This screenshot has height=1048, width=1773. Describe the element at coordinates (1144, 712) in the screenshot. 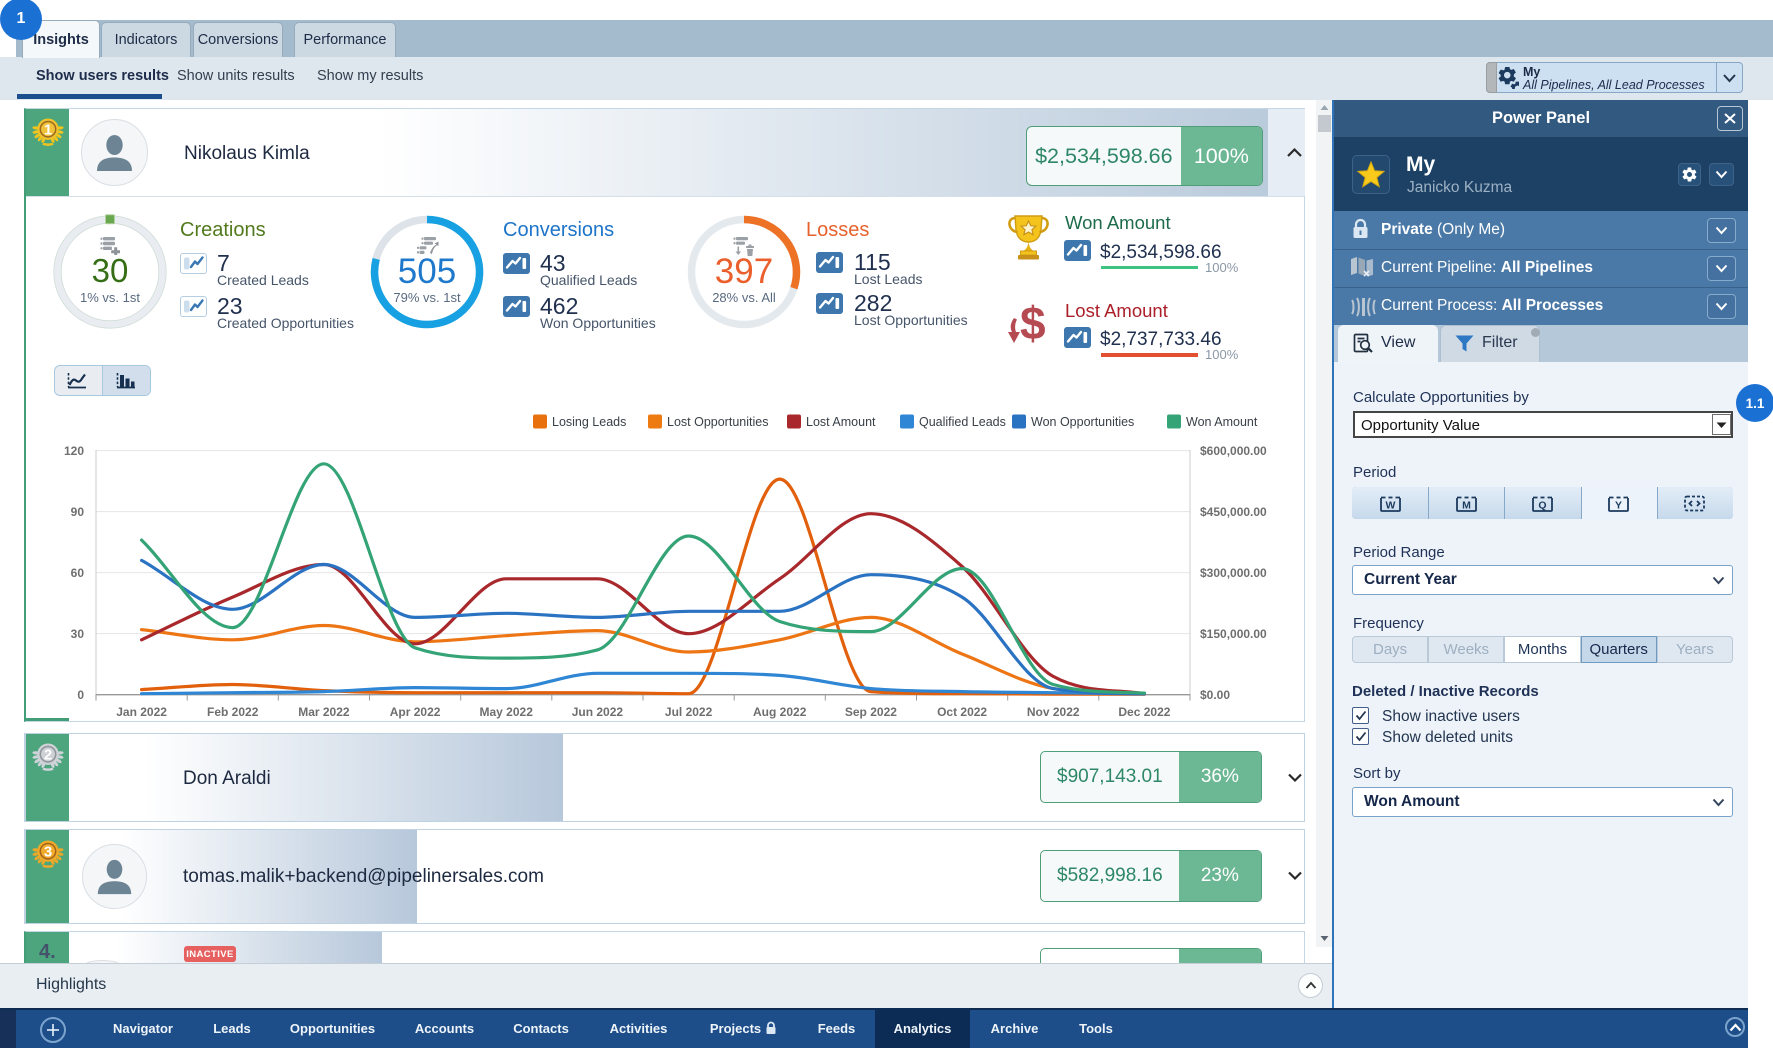

I see `svg-text: Dec 2022` at that location.